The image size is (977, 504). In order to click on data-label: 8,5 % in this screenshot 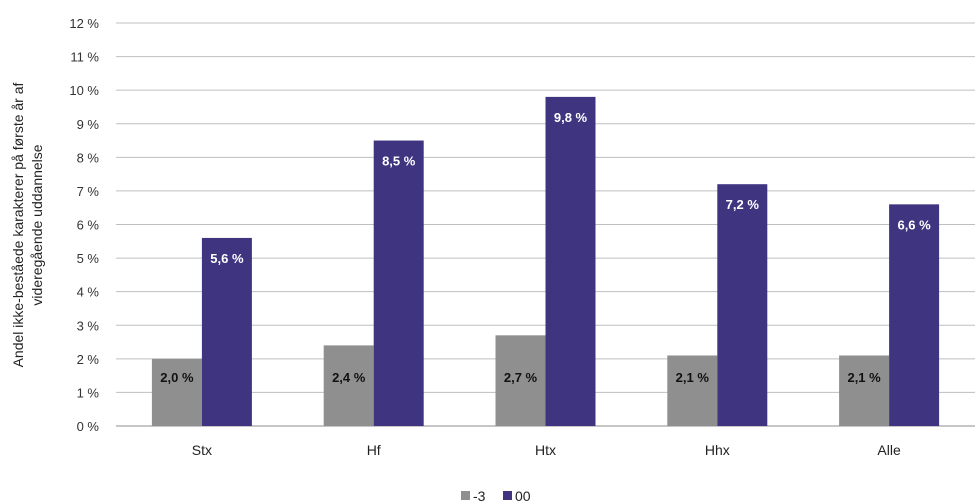, I will do `click(399, 161)`.